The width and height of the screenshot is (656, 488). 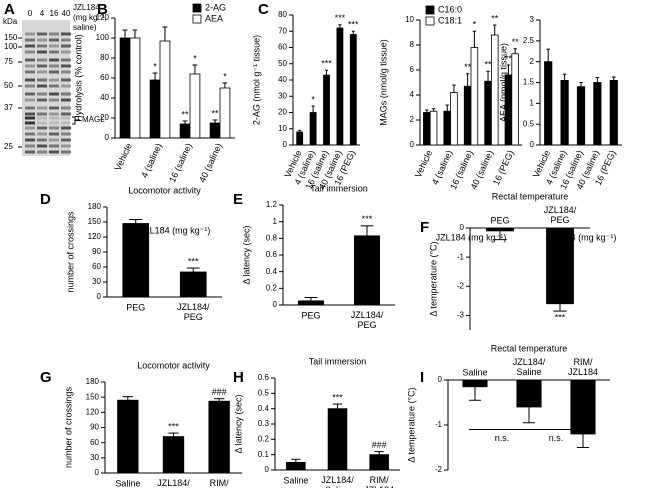 What do you see at coordinates (11, 46) in the screenshot?
I see `marker-label: 100` at bounding box center [11, 46].